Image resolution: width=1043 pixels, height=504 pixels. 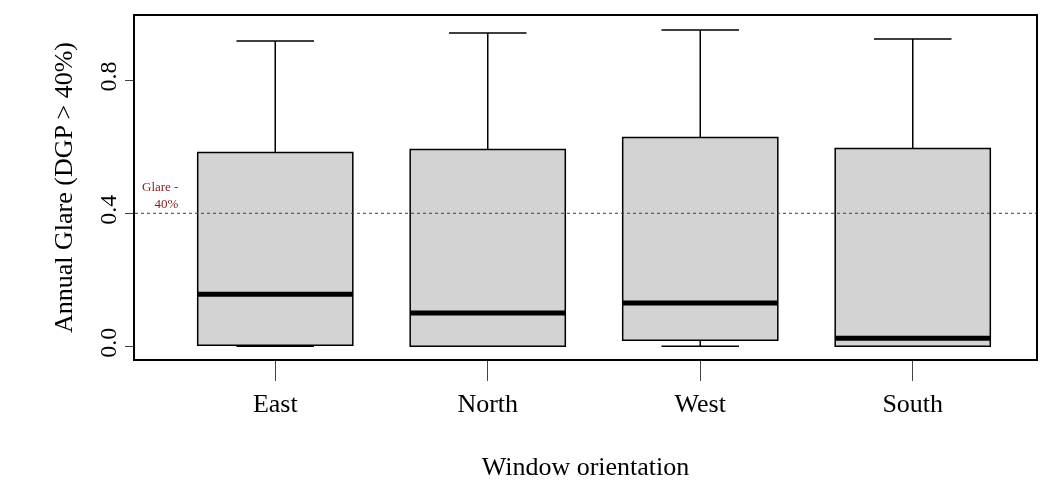 I want to click on x-tick-label: South, so click(x=913, y=403).